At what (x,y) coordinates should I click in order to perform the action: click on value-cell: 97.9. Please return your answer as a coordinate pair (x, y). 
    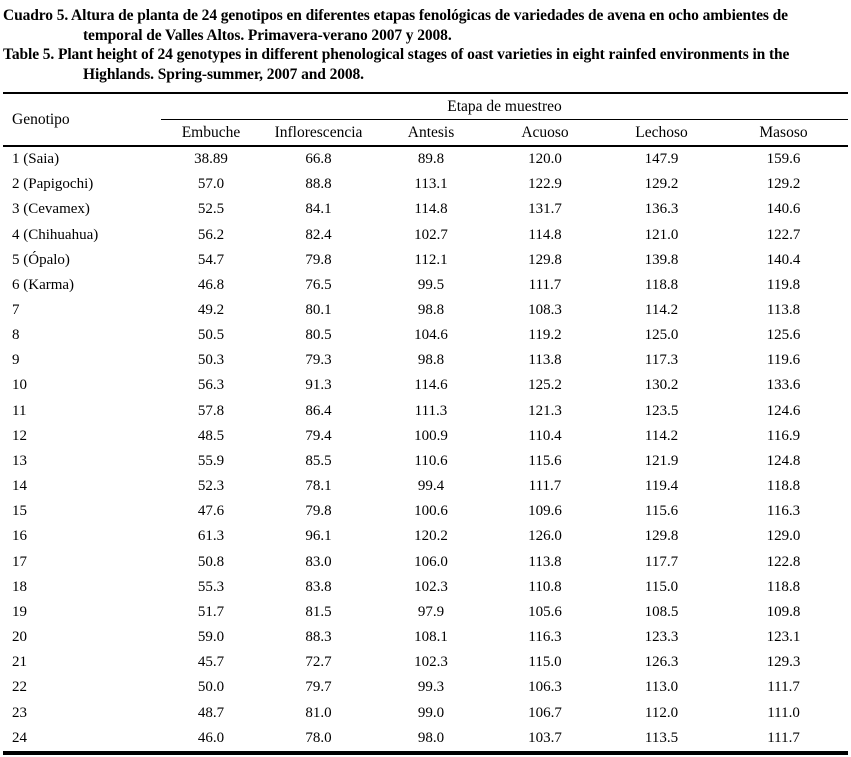
    Looking at the image, I should click on (431, 611).